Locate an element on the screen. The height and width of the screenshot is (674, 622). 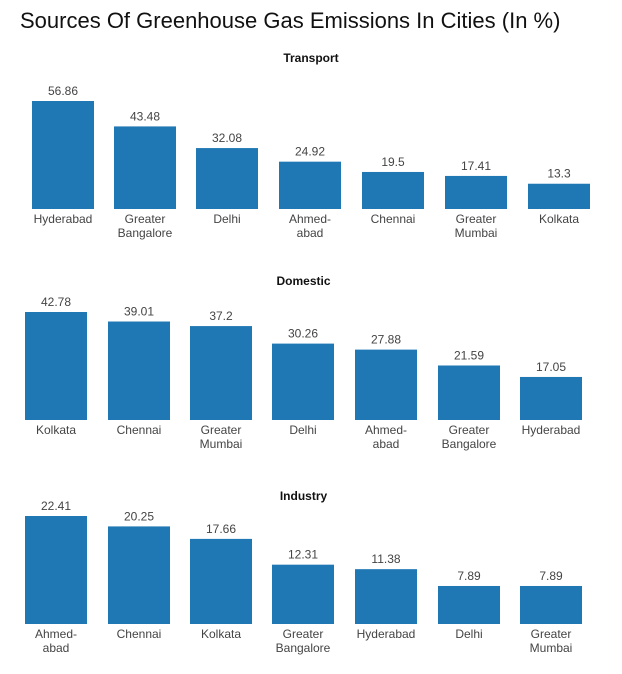
data-label: 20.25 is located at coordinates (139, 516).